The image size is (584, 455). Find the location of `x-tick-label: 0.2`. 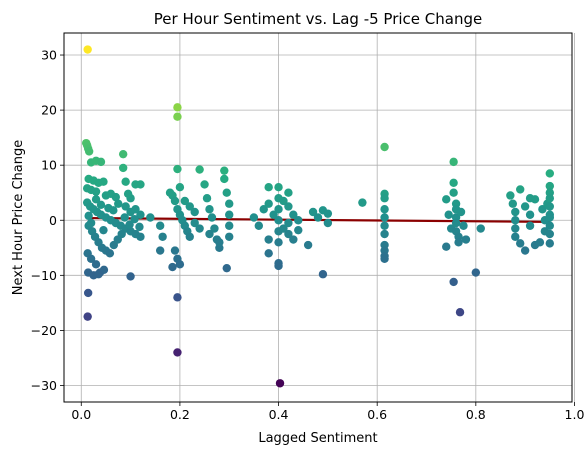

x-tick-label: 0.2 is located at coordinates (180, 414).